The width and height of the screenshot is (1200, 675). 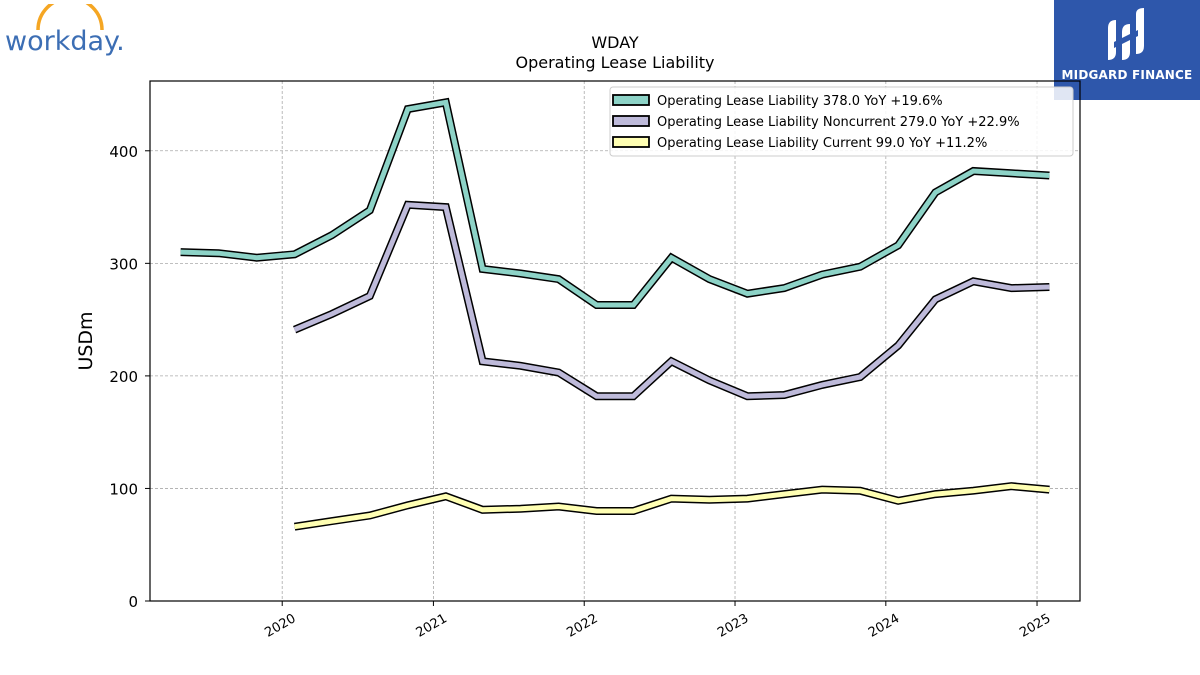 What do you see at coordinates (1035, 626) in the screenshot?
I see `x-tick-label: 2025` at bounding box center [1035, 626].